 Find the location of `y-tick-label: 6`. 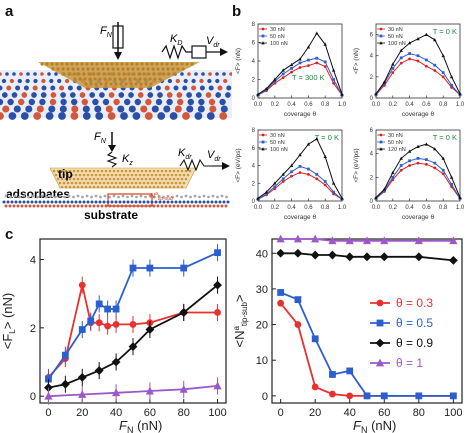

y-tick-label: 6 is located at coordinates (372, 36).